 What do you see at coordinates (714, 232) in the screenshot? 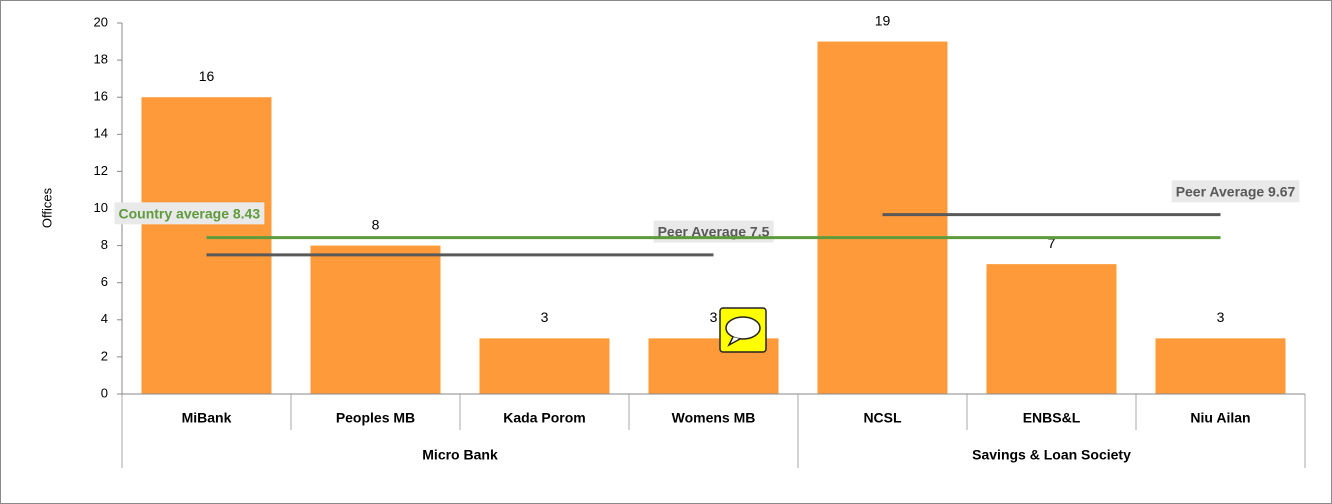
I see `reference-label: Peer Average 7.5` at bounding box center [714, 232].